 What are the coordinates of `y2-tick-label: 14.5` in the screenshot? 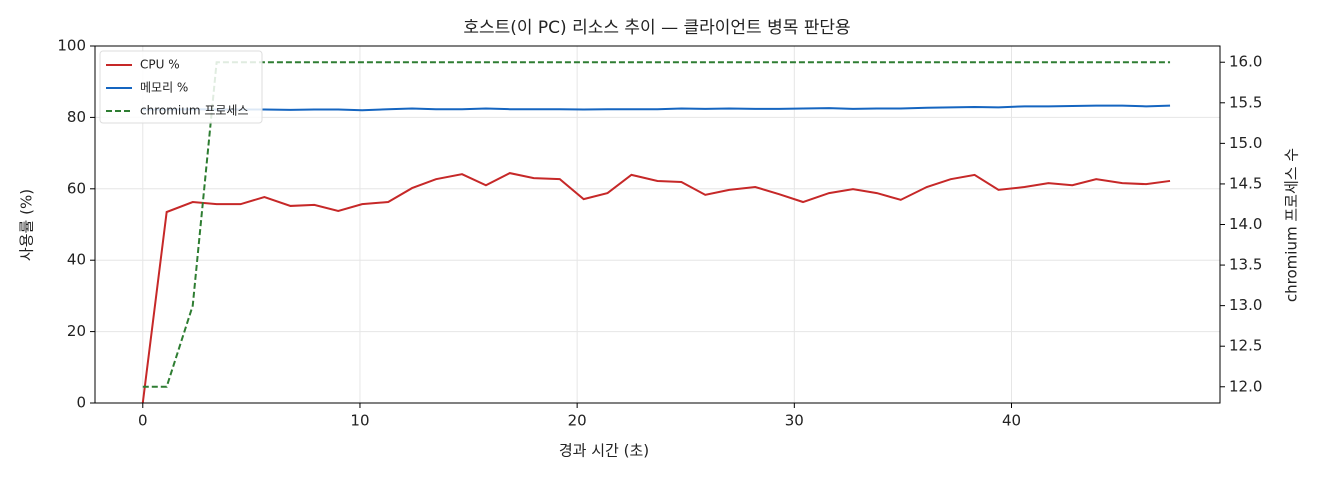 It's located at (1245, 183).